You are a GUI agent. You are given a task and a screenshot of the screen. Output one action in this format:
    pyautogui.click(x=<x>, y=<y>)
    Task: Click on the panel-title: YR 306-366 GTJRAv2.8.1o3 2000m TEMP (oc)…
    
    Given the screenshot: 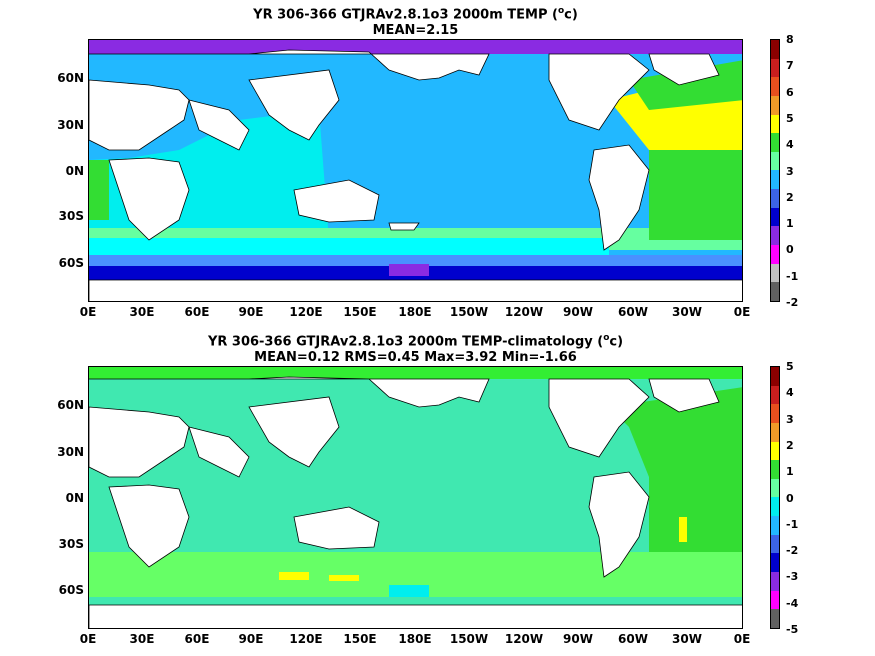 What is the action you would take?
    pyautogui.click(x=415, y=21)
    